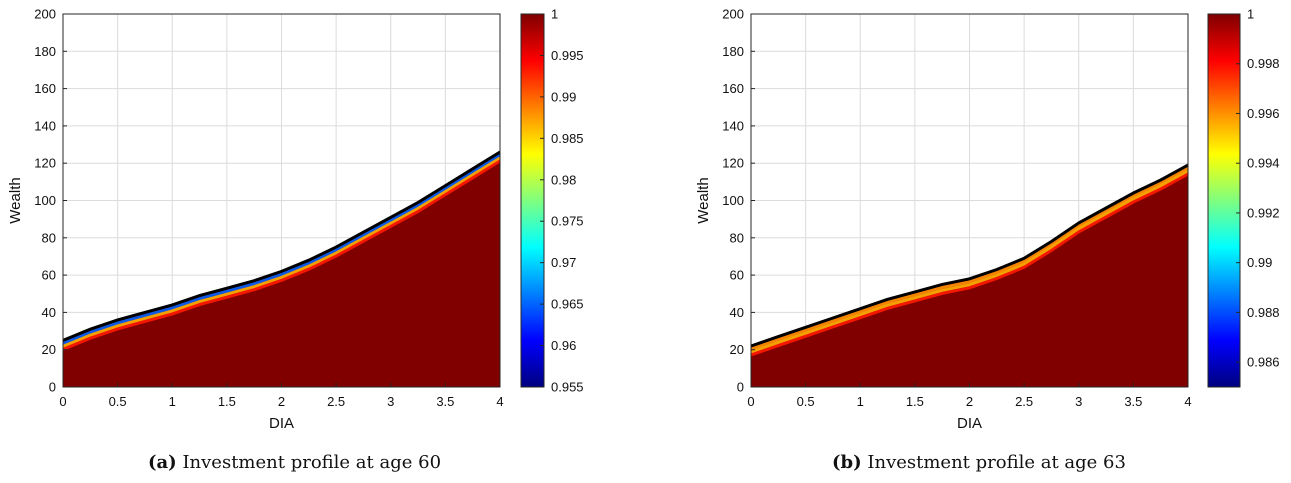  What do you see at coordinates (567, 138) in the screenshot?
I see `colorbar-tick-label: 0.985` at bounding box center [567, 138].